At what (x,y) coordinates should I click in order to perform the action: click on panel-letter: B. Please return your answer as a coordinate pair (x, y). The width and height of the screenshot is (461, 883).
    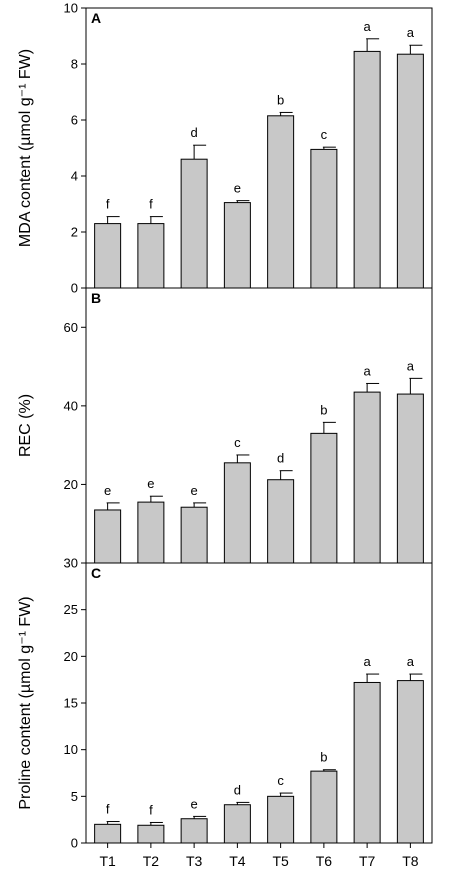
    Looking at the image, I should click on (96, 298).